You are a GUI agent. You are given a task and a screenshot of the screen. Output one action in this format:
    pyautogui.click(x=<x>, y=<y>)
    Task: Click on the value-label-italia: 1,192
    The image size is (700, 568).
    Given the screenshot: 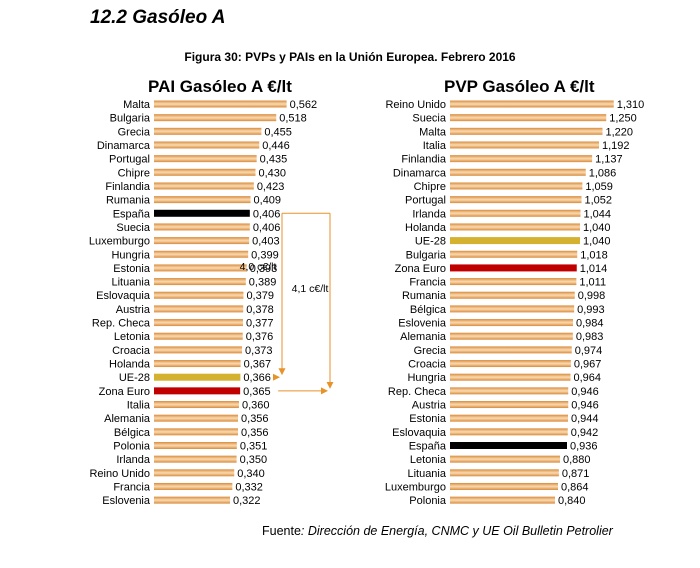 What is the action you would take?
    pyautogui.click(x=616, y=146)
    